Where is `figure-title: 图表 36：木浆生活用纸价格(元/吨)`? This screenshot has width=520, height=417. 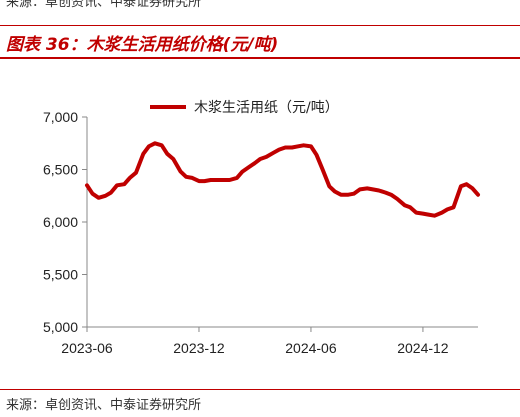 figure-title: 图表 36：木浆生活用纸价格(元/吨) is located at coordinates (142, 45).